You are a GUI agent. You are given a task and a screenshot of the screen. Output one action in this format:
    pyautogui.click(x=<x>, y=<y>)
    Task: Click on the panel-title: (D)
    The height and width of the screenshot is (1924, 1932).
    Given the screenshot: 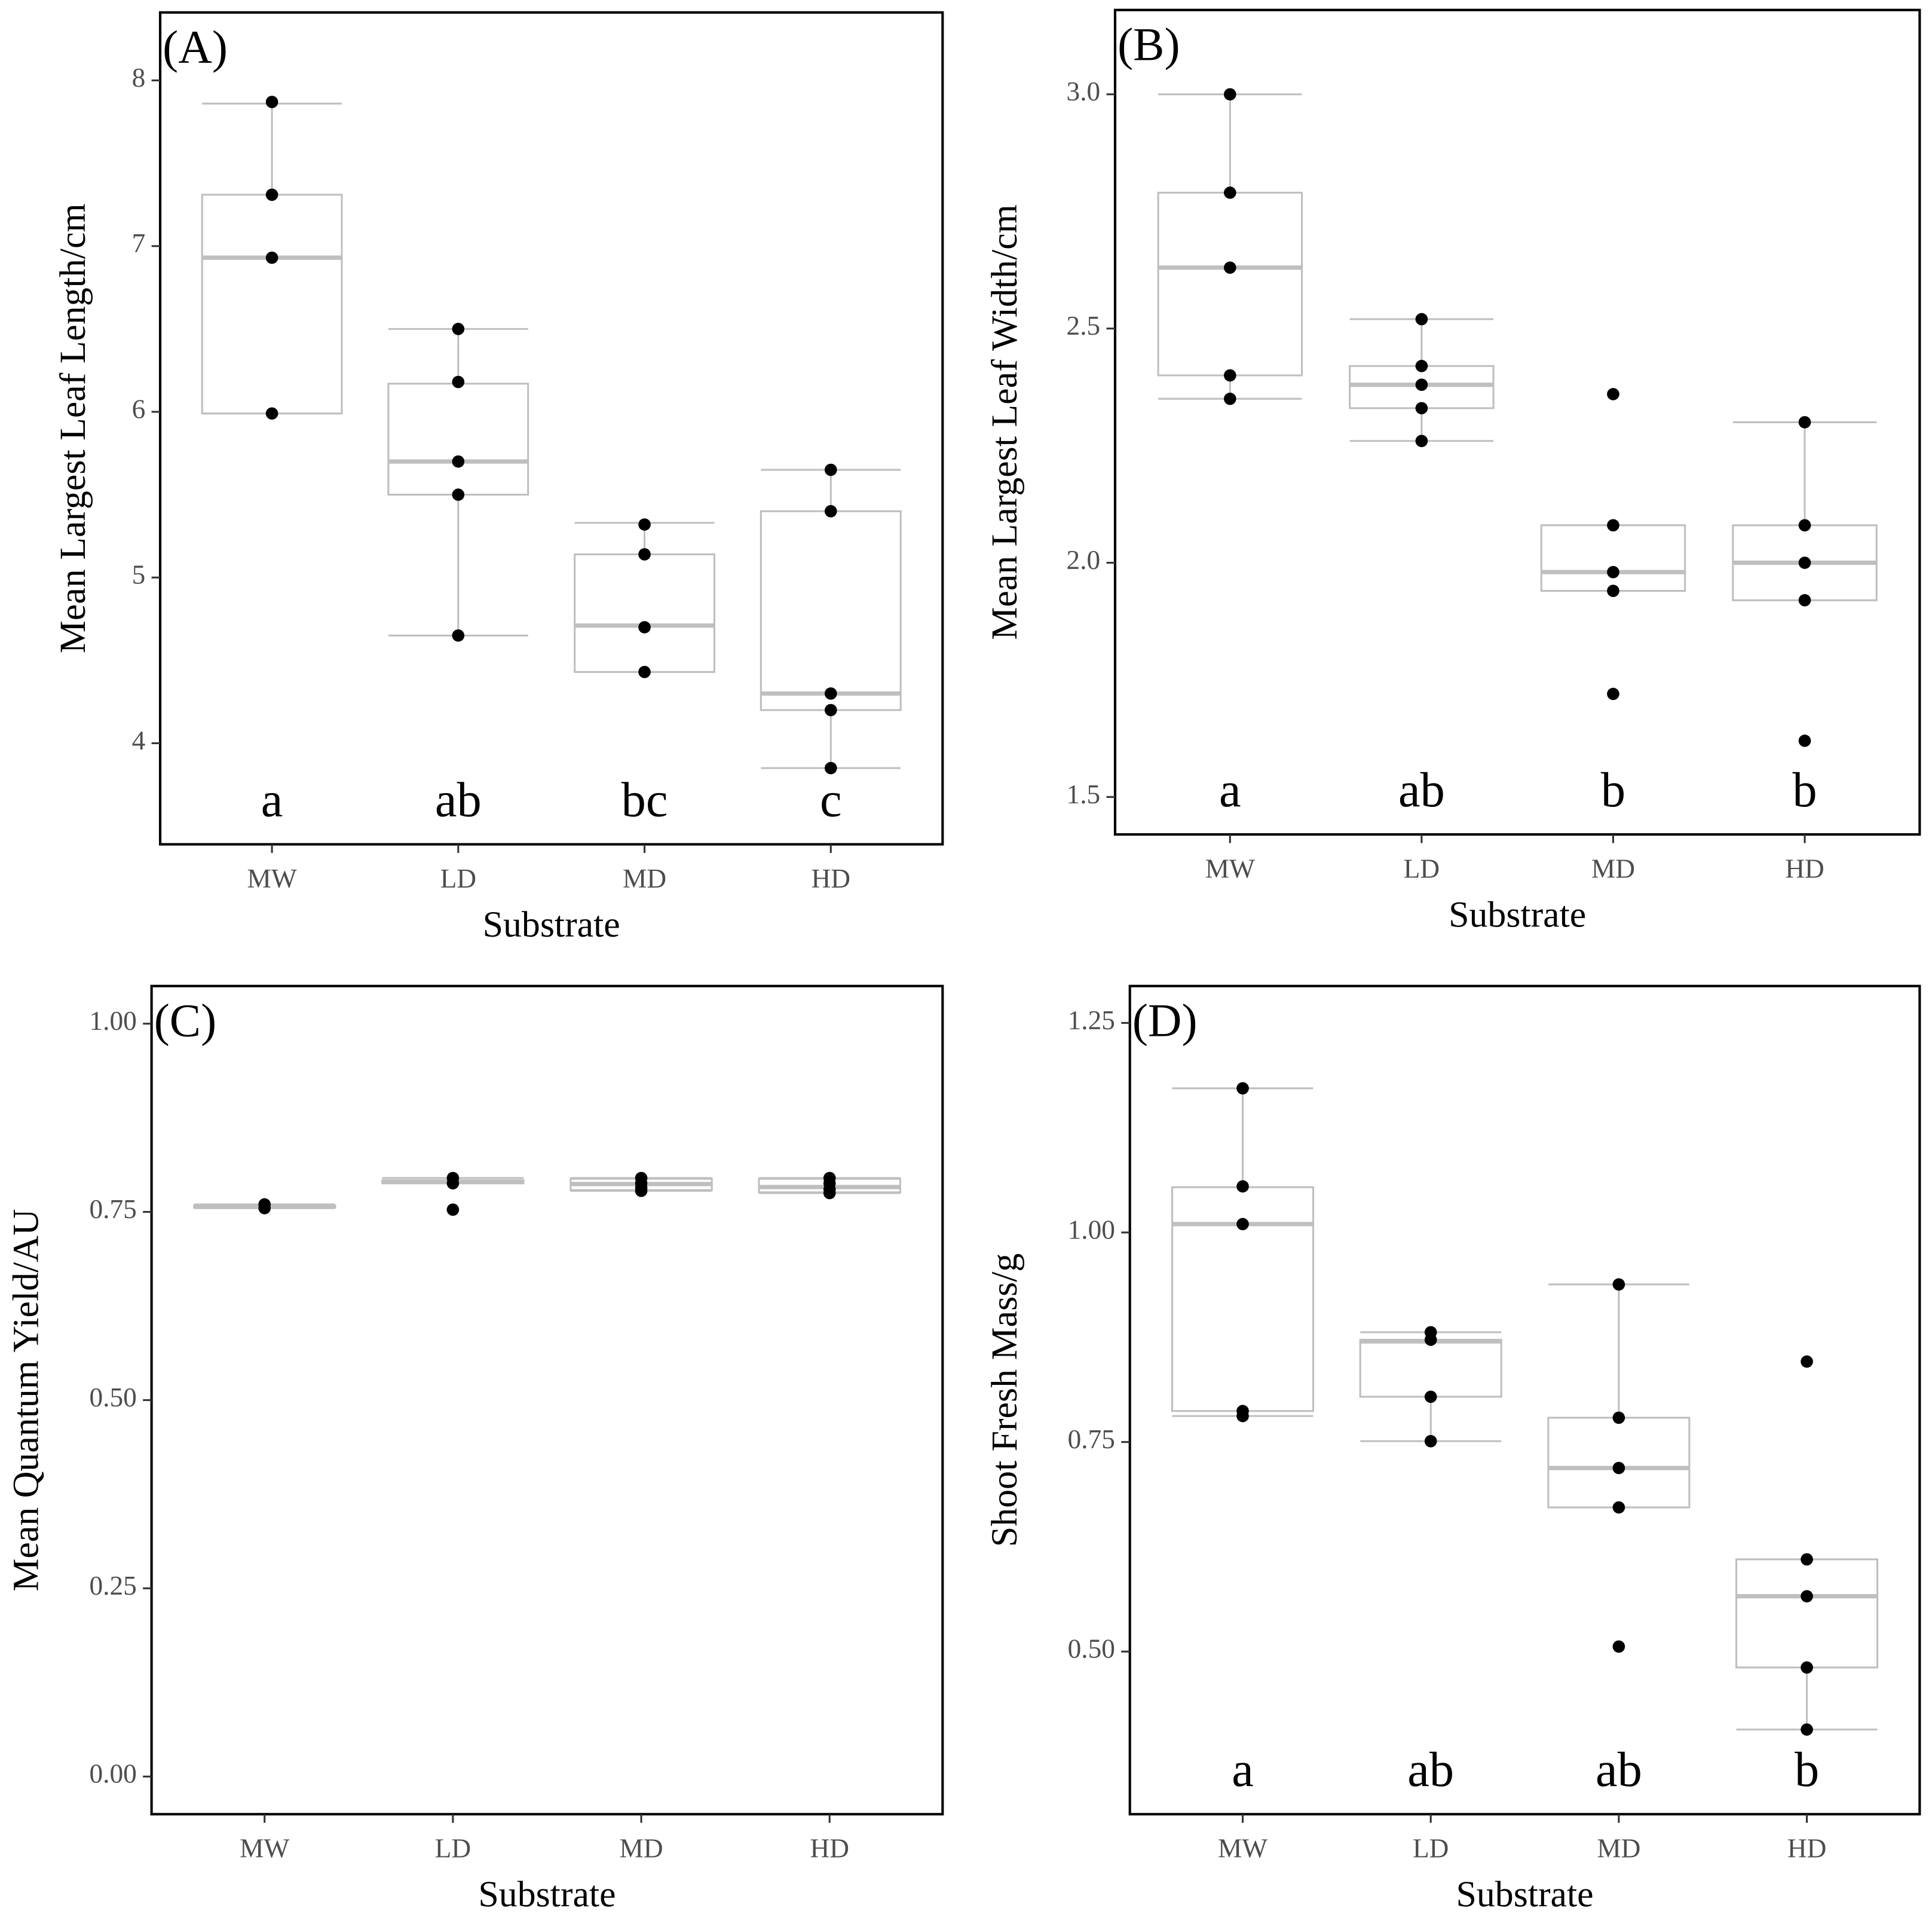 What is the action you would take?
    pyautogui.click(x=1165, y=1021)
    